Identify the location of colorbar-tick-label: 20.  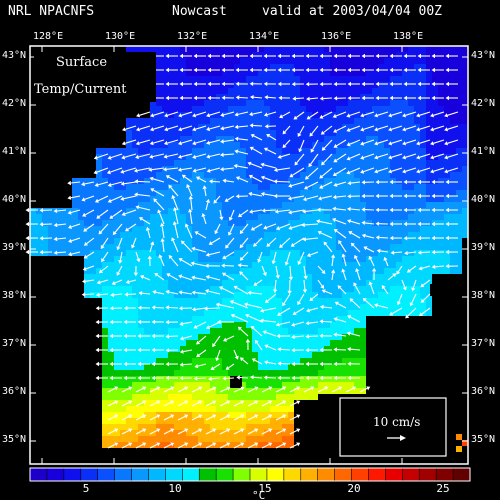
(354, 488).